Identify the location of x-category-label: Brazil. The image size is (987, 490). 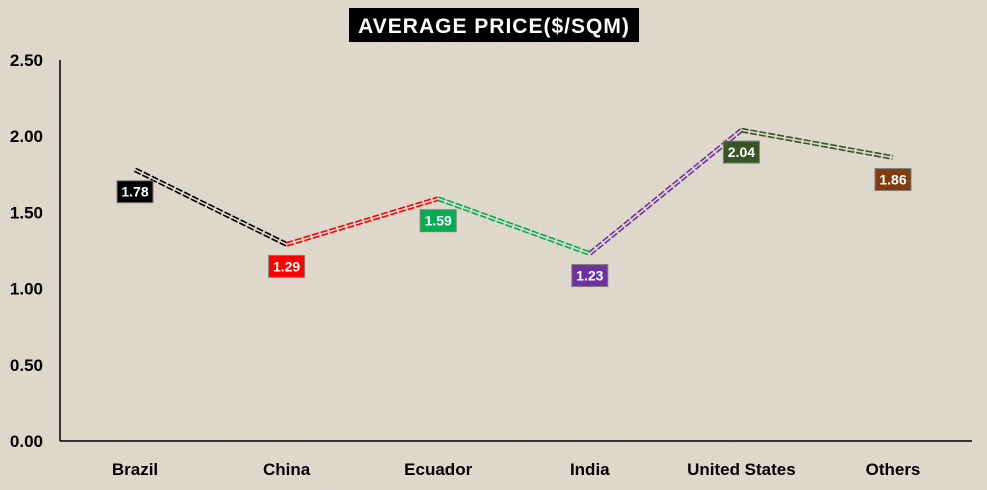
(135, 469).